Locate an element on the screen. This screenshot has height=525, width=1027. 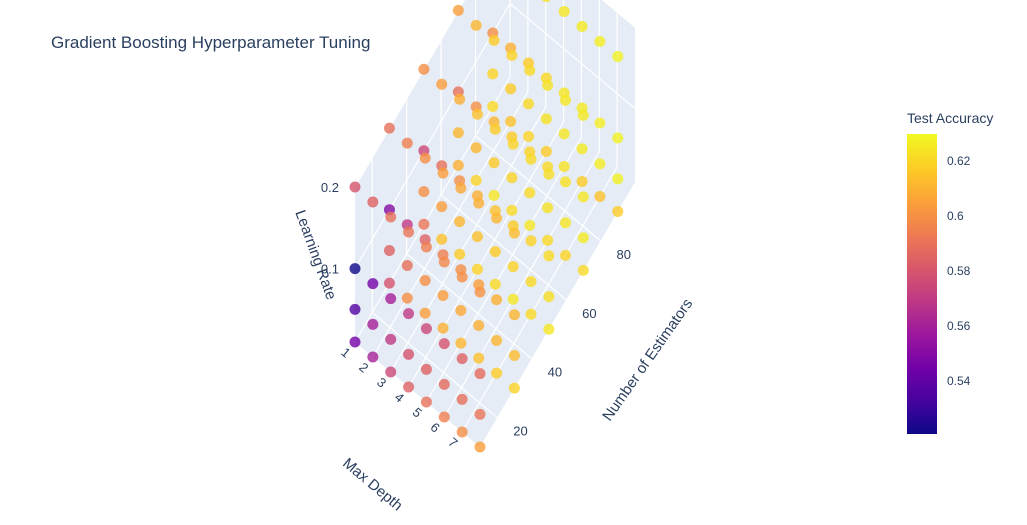
colorbar-tick: 0.6 is located at coordinates (955, 216).